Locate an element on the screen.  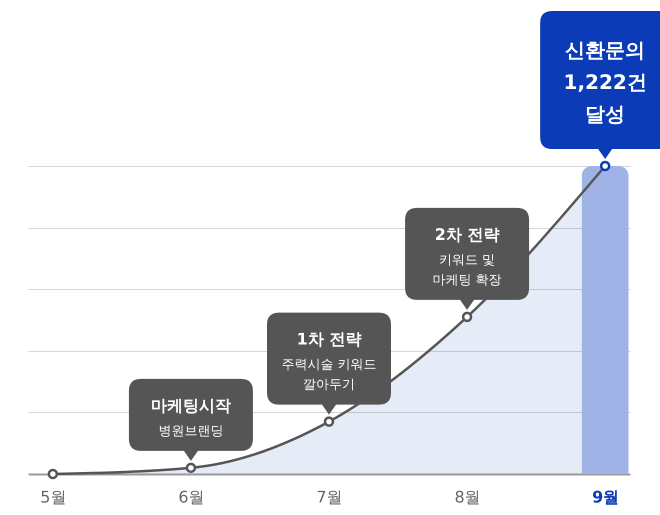
x-tick-label: 9월 is located at coordinates (606, 497).